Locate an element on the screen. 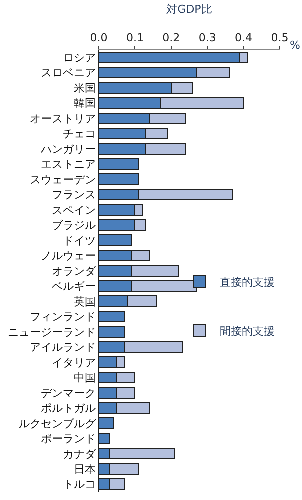  y-tick-label: ノルウェー is located at coordinates (68, 256).